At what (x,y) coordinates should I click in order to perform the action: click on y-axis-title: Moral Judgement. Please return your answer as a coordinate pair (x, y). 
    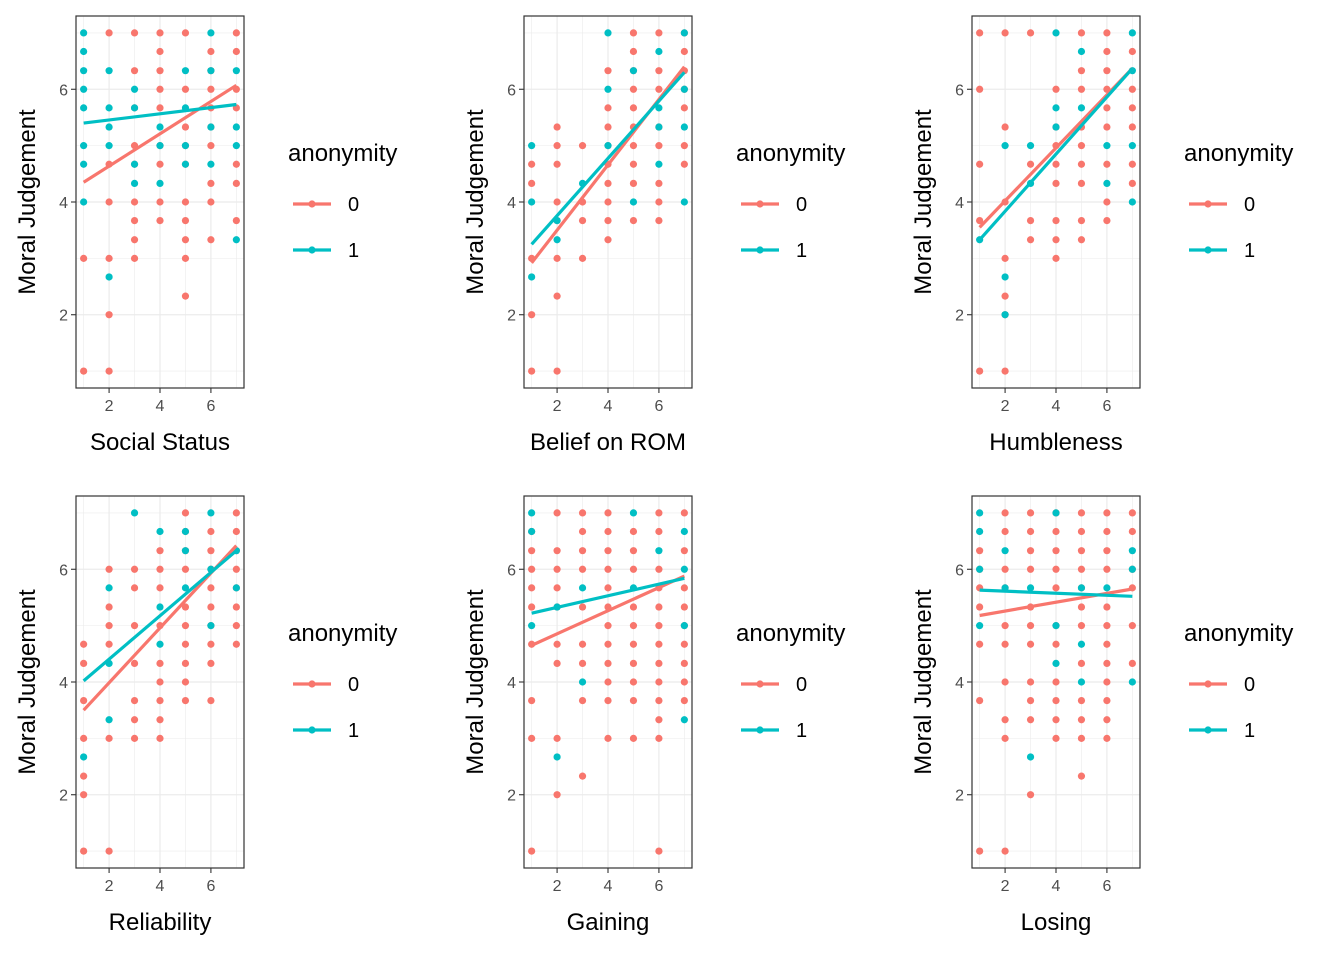
    Looking at the image, I should click on (27, 682).